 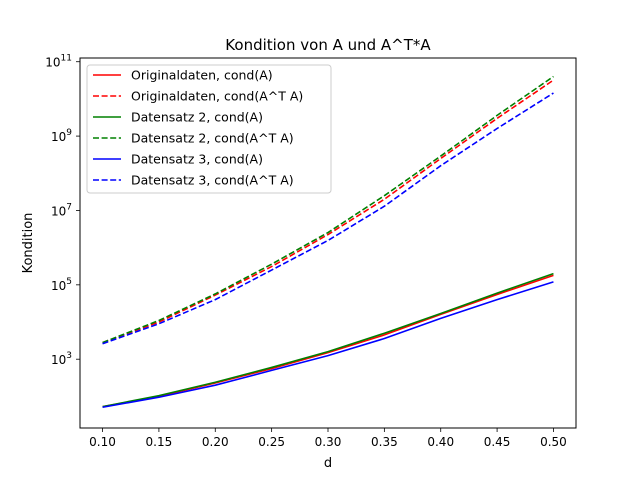 I want to click on y-tick-label: 10¹¹, so click(x=58, y=62).